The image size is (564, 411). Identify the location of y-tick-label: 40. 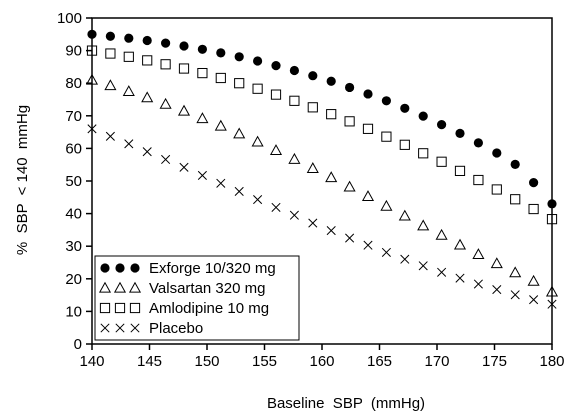
(73, 214).